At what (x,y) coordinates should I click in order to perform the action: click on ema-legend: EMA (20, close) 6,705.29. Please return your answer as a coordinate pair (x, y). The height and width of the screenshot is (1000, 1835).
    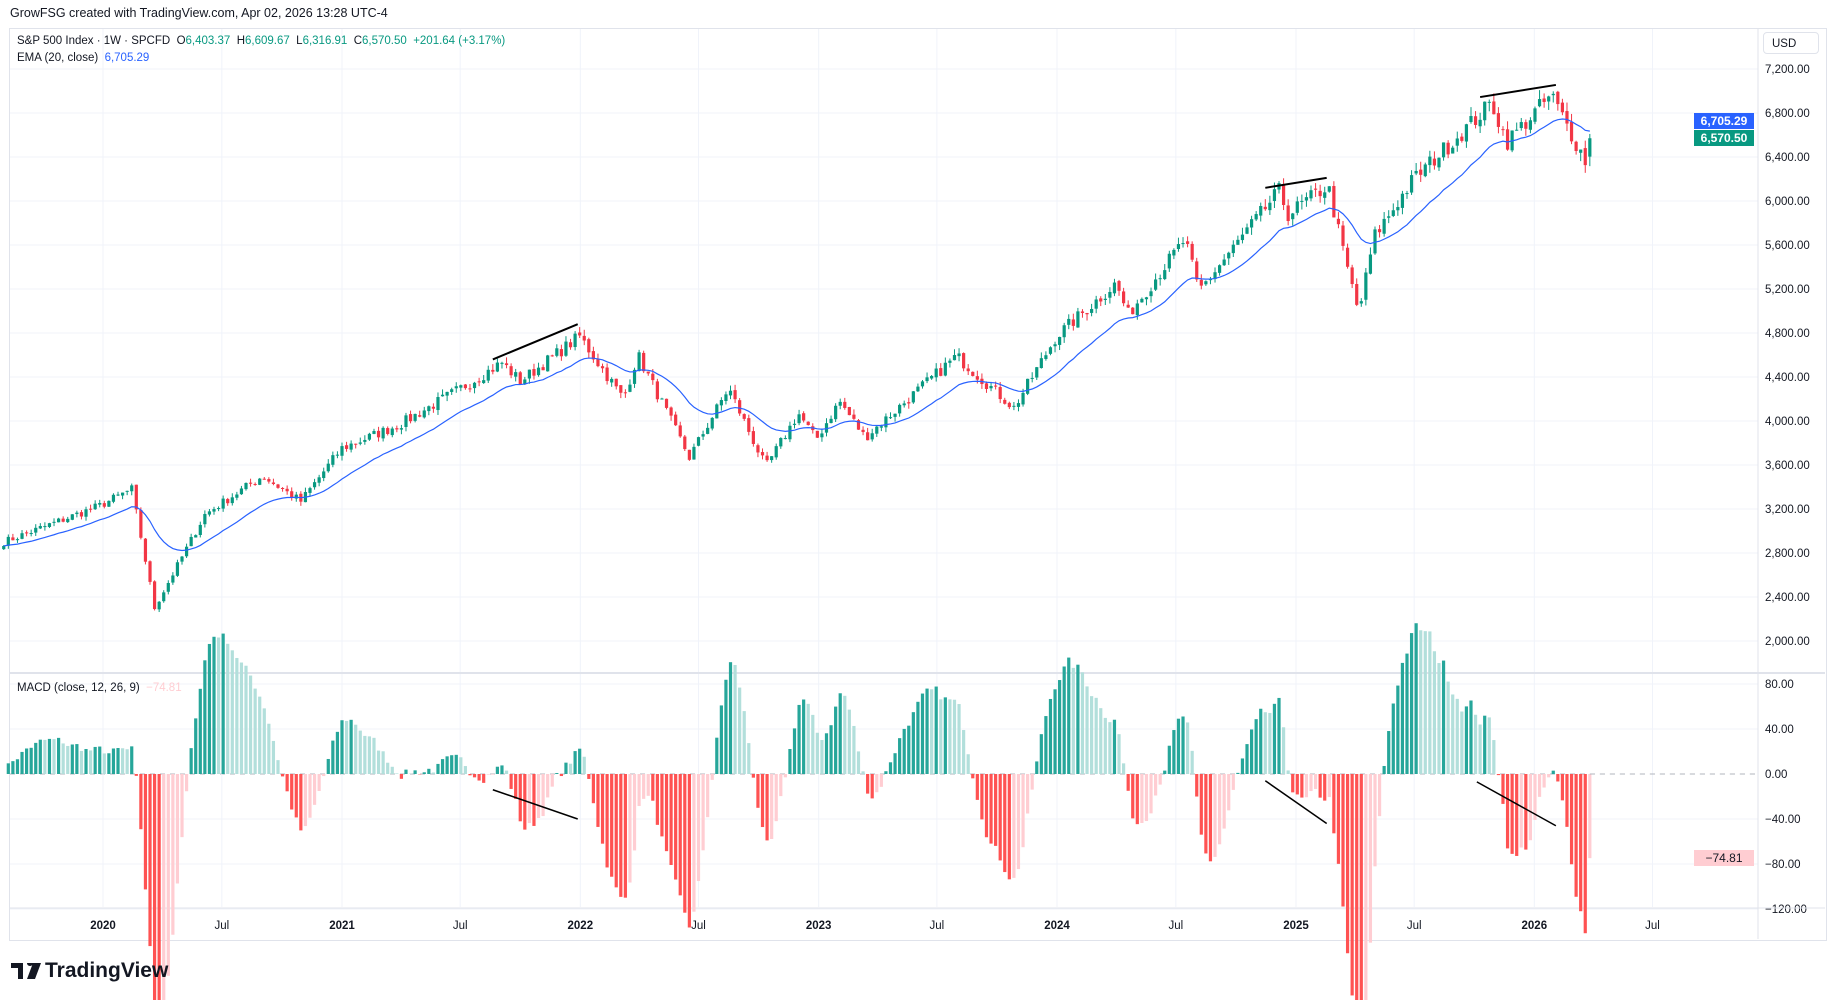
    Looking at the image, I should click on (83, 58).